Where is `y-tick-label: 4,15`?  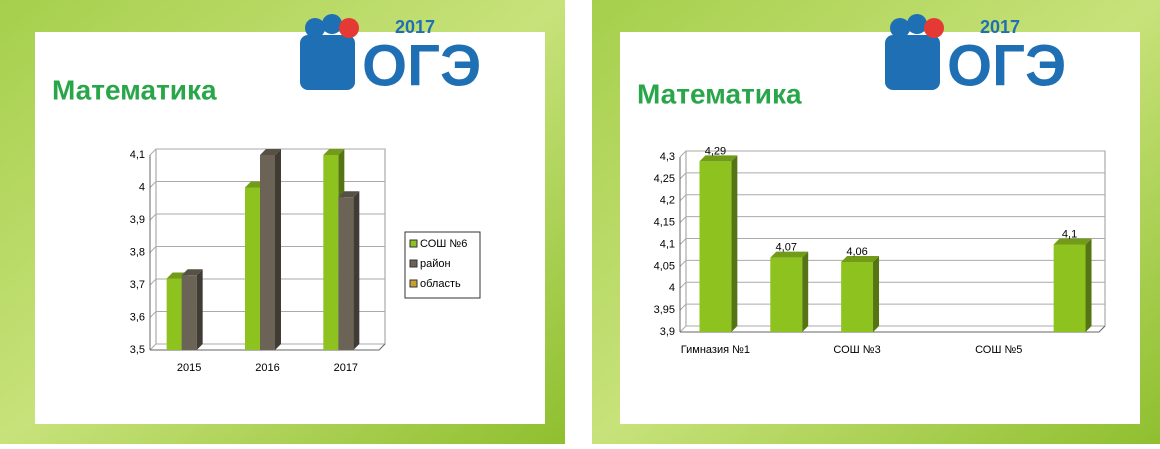 y-tick-label: 4,15 is located at coordinates (664, 223).